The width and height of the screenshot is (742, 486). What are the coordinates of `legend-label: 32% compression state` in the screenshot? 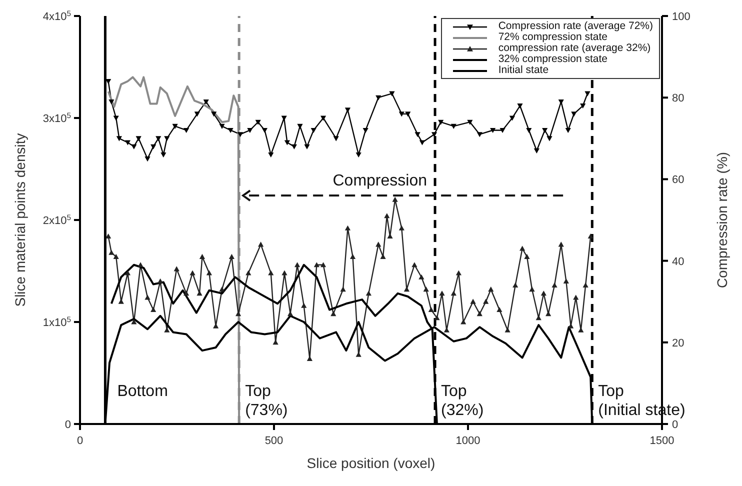 It's located at (553, 59).